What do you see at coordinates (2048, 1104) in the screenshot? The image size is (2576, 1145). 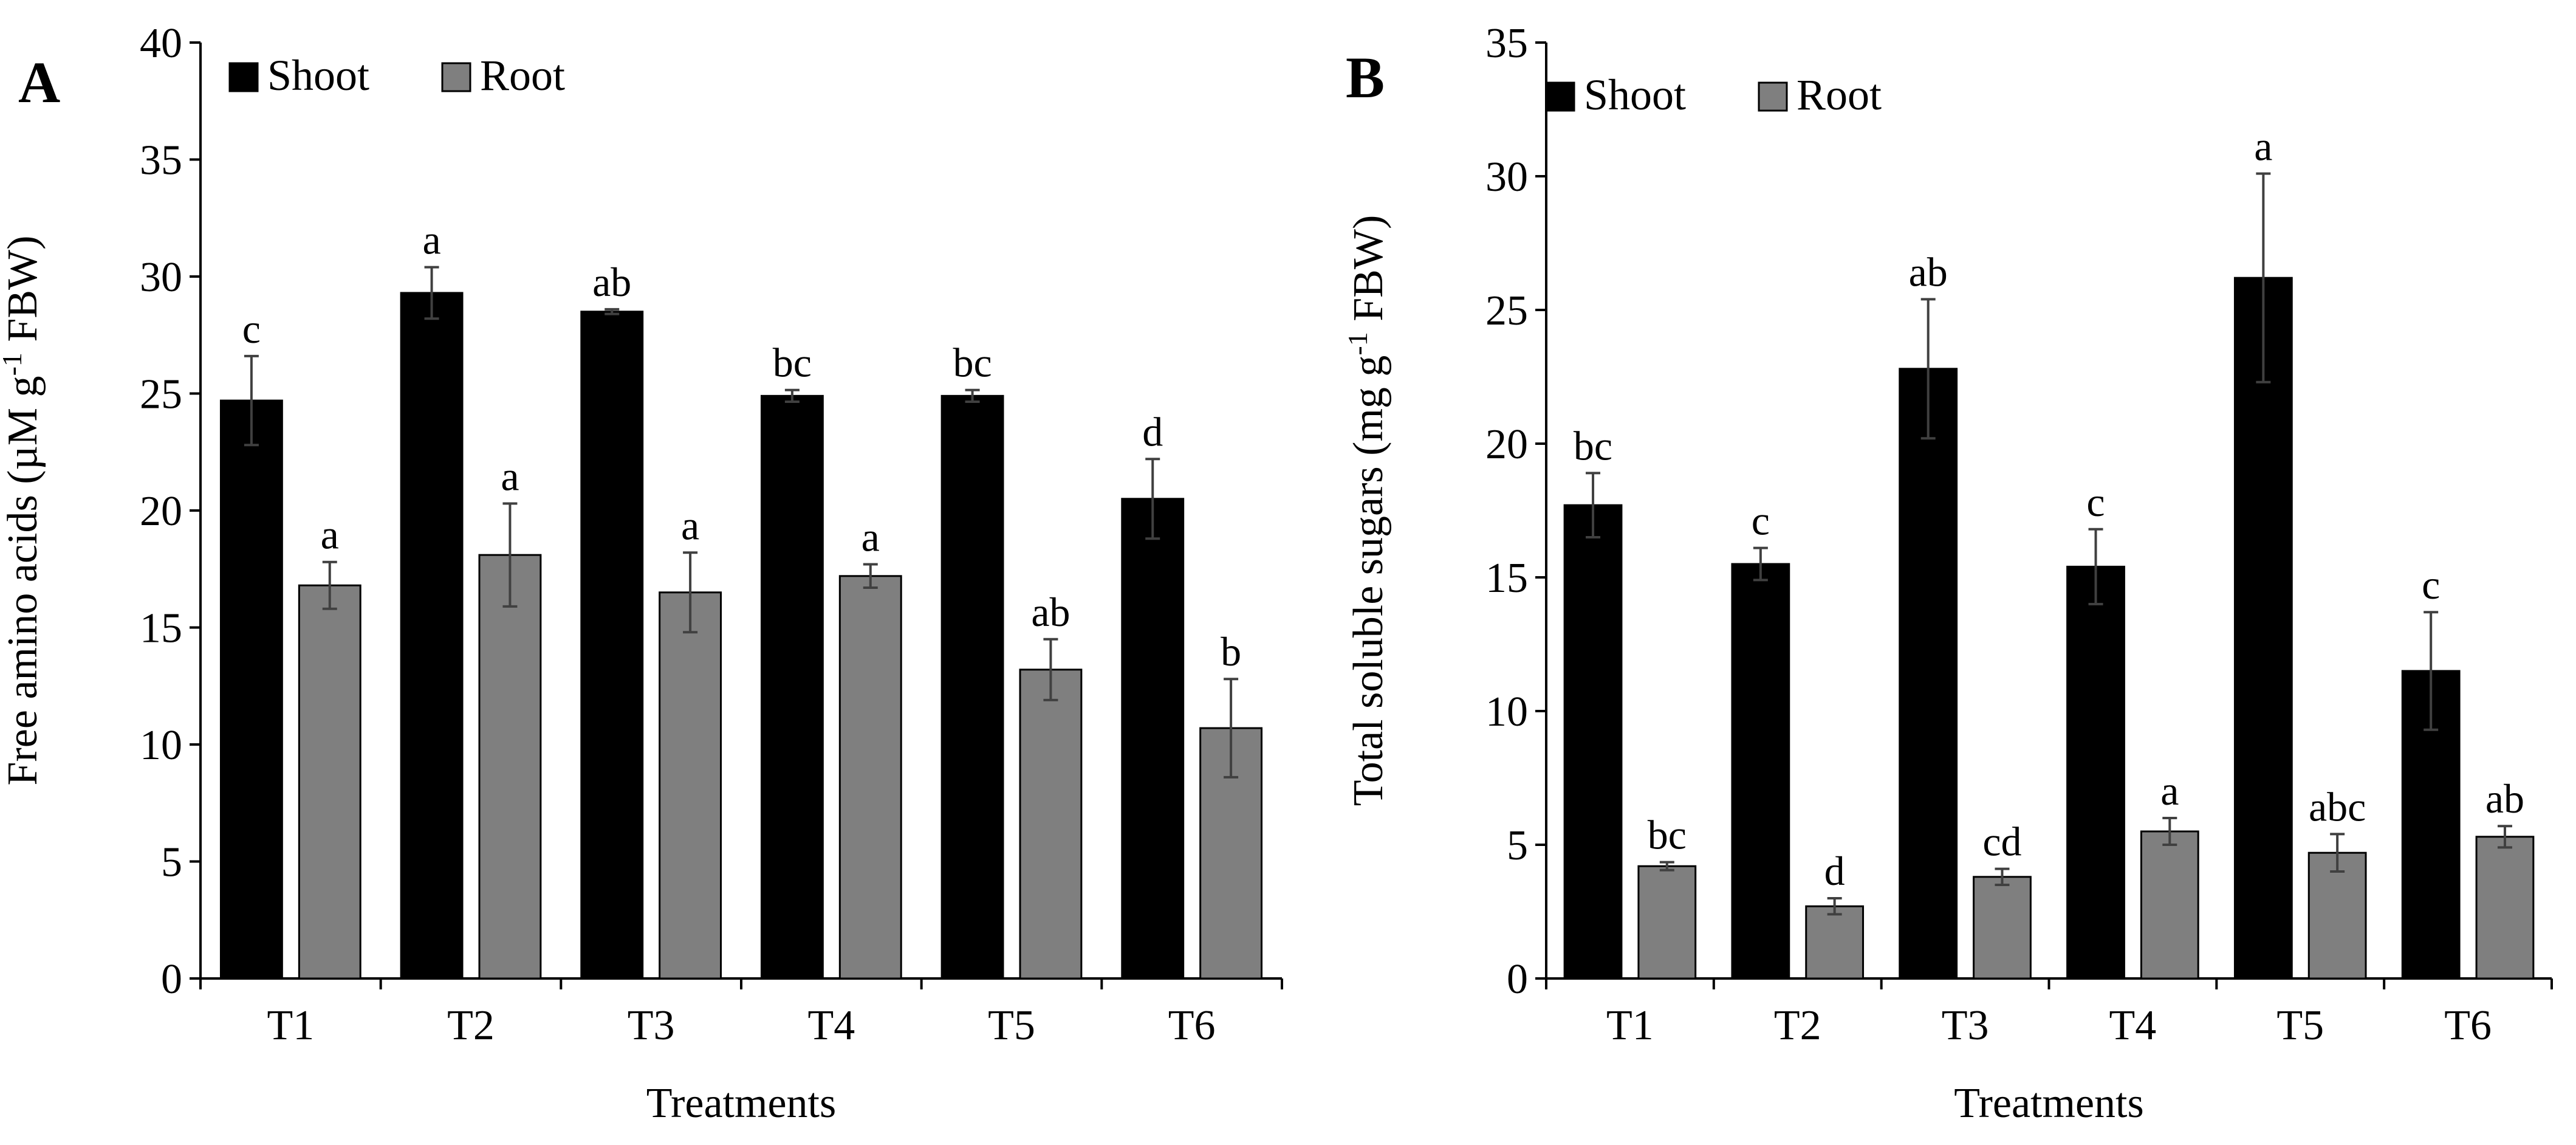 I see `panel-b-x-axis-title: Treatments` at bounding box center [2048, 1104].